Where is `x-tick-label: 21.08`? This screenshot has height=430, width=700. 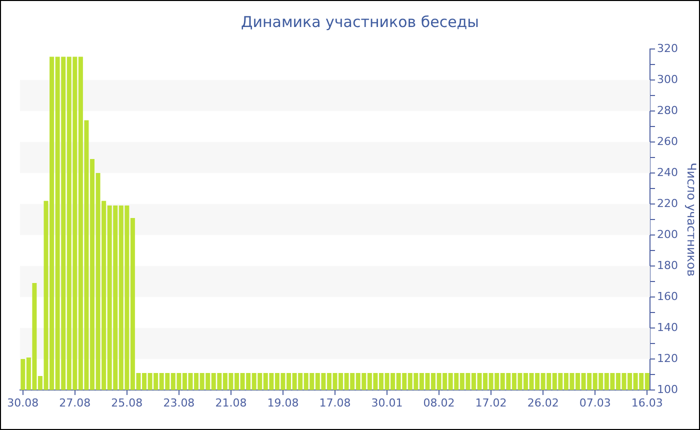
x-tick-label: 21.08 is located at coordinates (231, 403).